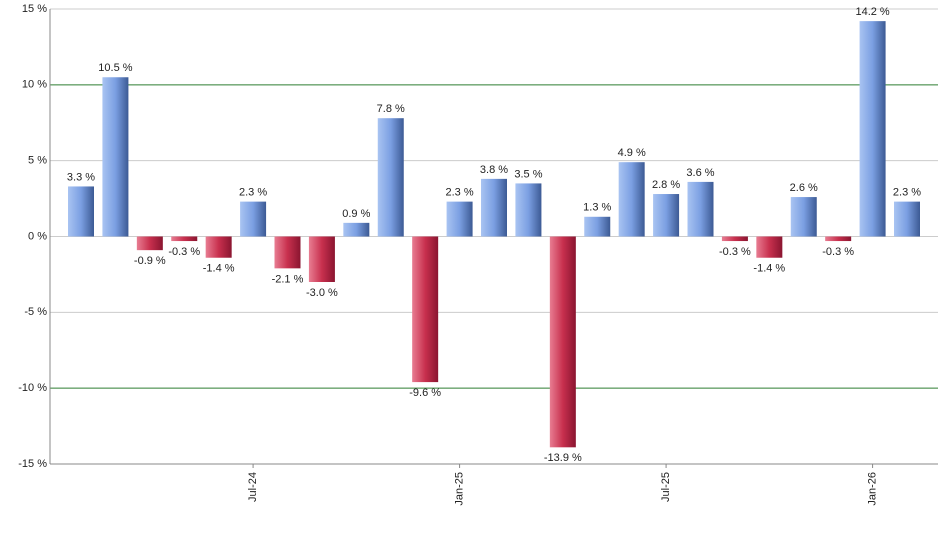  Describe the element at coordinates (32, 464) in the screenshot. I see `y-tick-label: -15 %` at that location.